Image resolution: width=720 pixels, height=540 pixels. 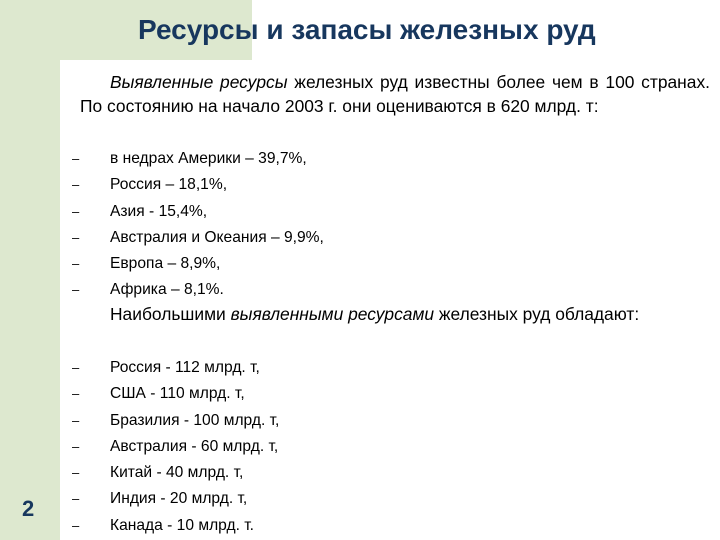 I want to click on list-item-text: Европа – 8,9%,, so click(x=165, y=264).